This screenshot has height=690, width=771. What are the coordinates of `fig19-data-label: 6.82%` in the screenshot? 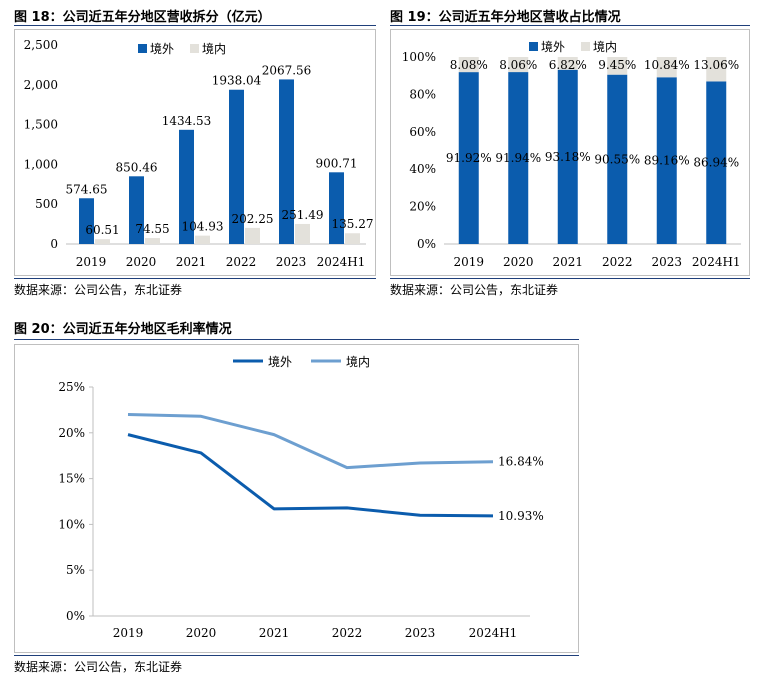 It's located at (568, 65).